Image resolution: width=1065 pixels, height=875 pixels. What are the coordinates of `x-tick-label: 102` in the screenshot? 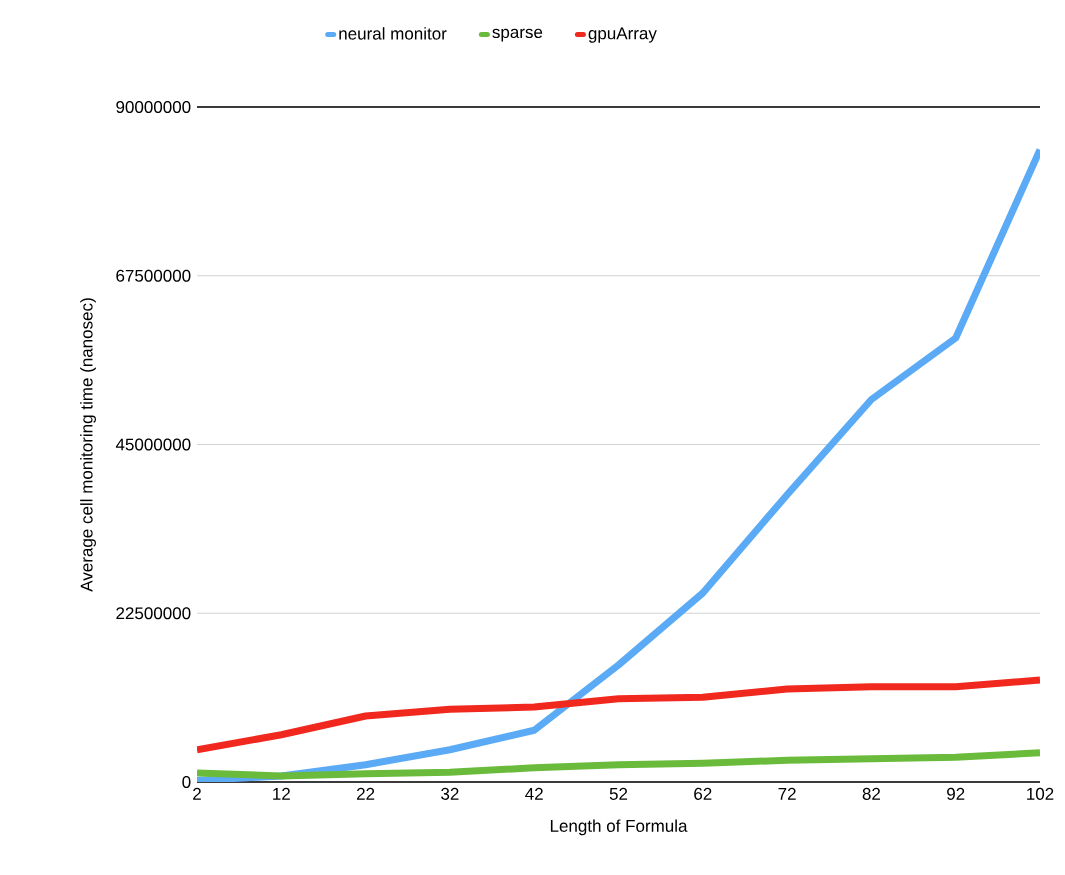 It's located at (1040, 793).